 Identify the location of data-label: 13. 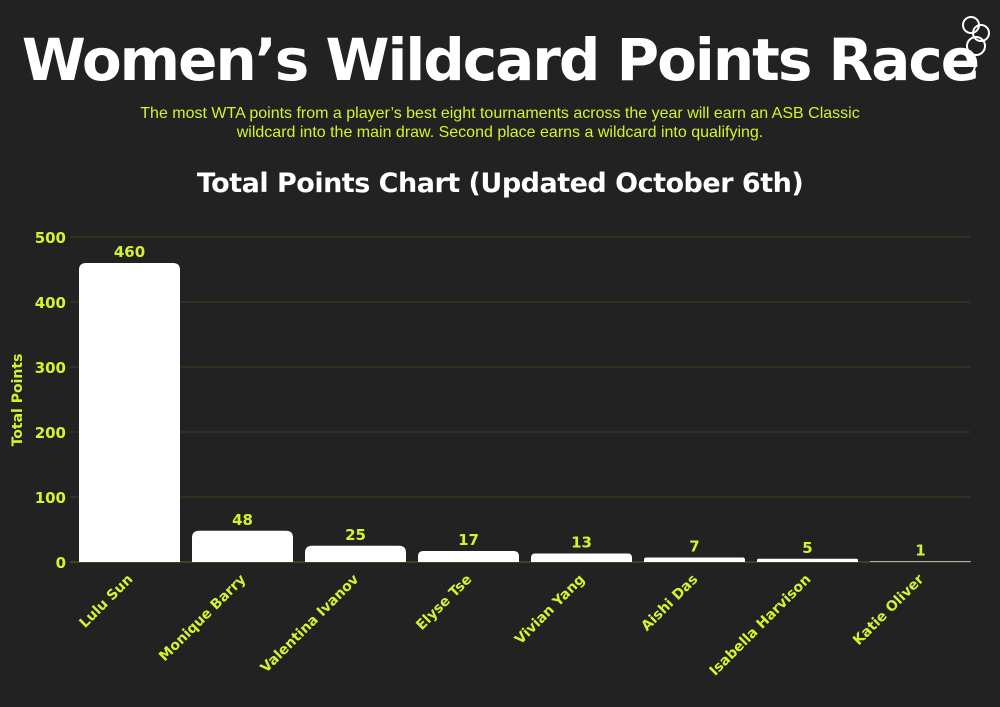
(581, 543).